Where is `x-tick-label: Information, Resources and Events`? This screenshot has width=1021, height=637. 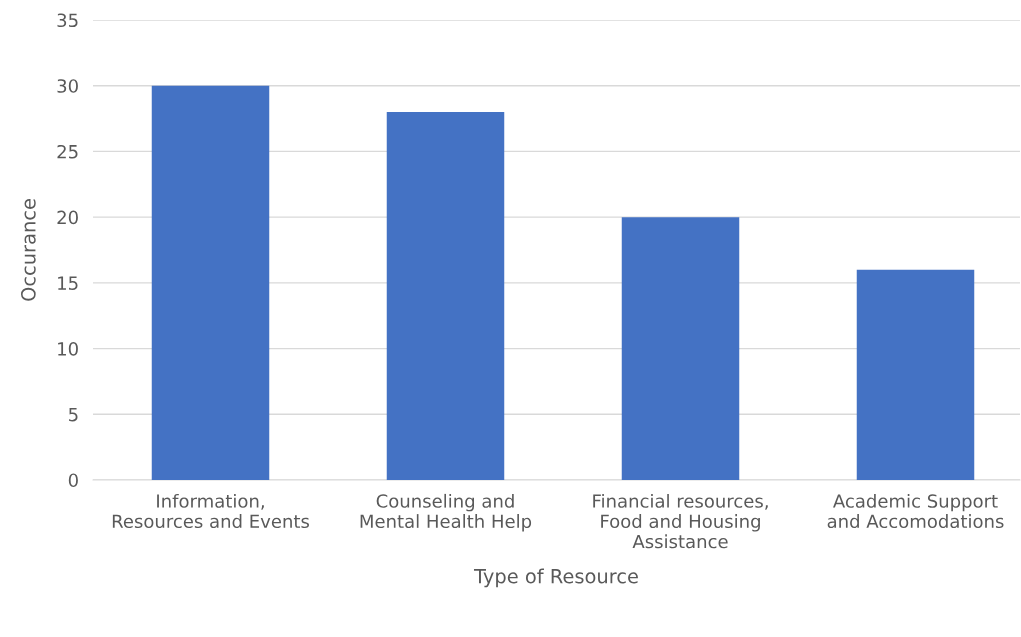
x-tick-label: Information, Resources and Events is located at coordinates (211, 511).